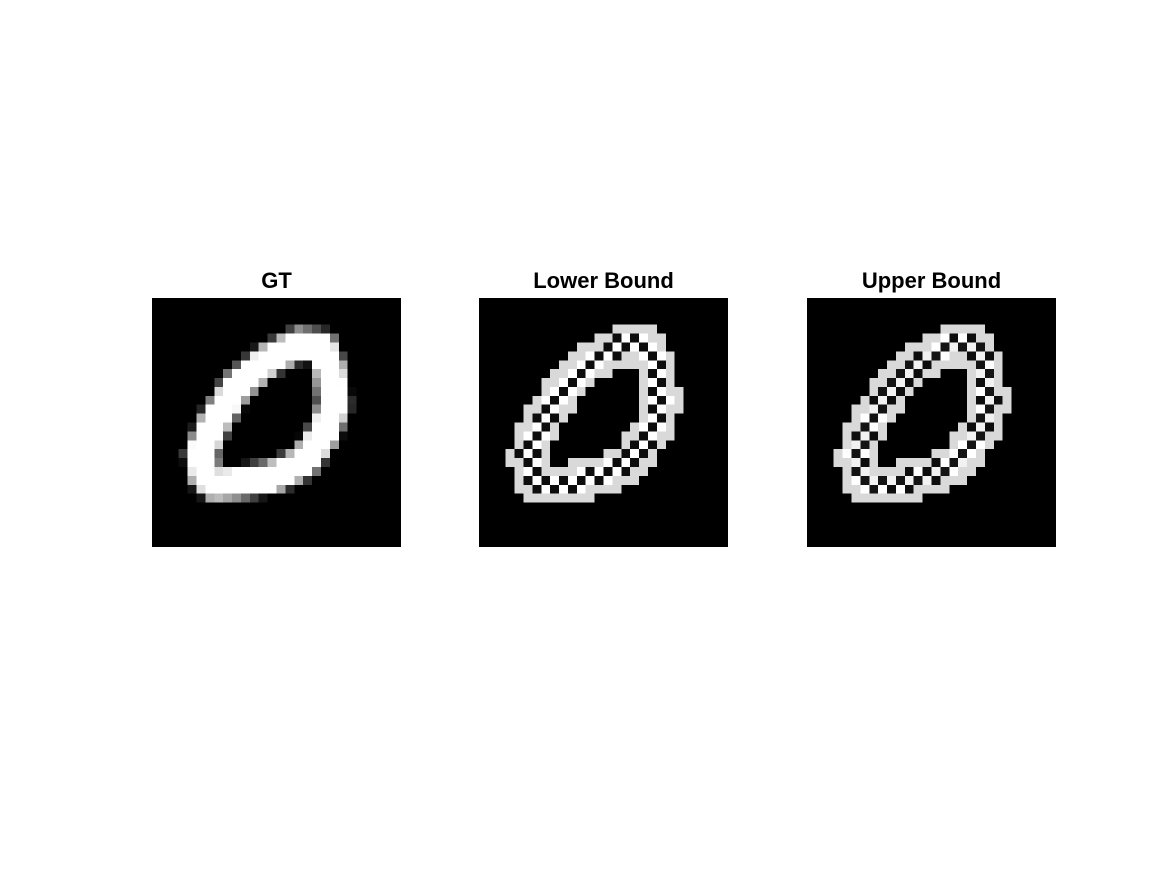 This screenshot has height=875, width=1167. Describe the element at coordinates (603, 422) in the screenshot. I see `image-lower-bound` at that location.